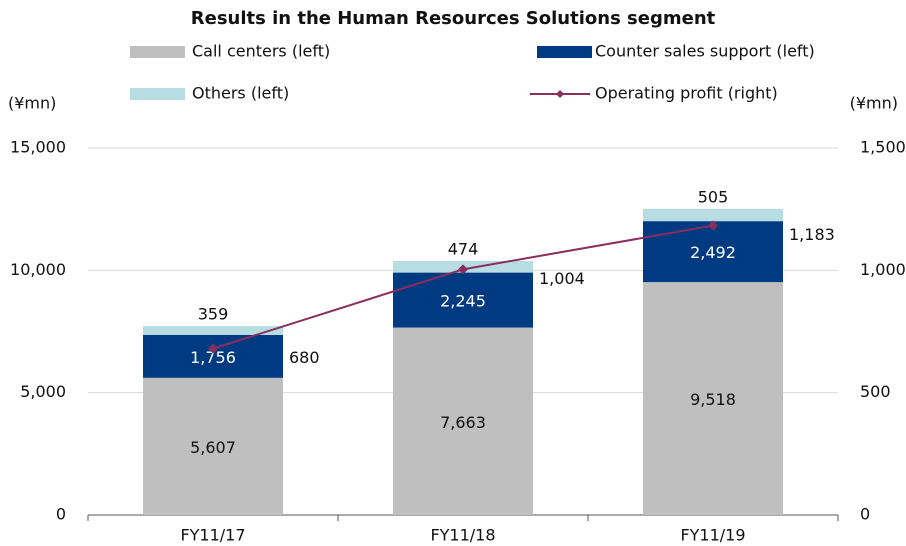 Image resolution: width=906 pixels, height=546 pixels. I want to click on y-tick-label: 0, so click(61, 514).